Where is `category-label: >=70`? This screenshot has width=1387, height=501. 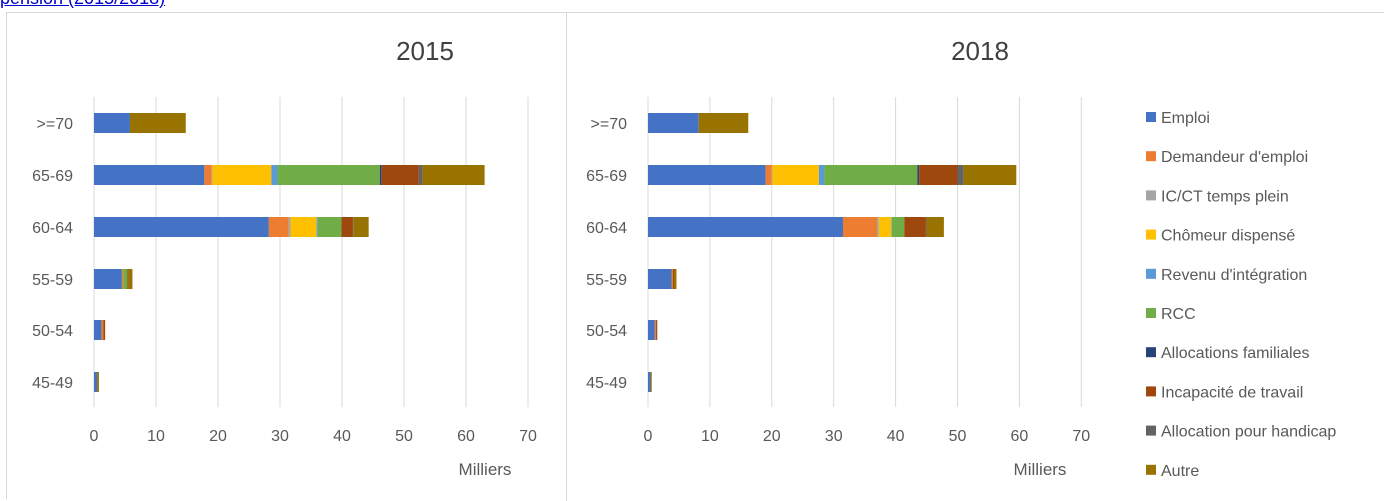
category-label: >=70 is located at coordinates (609, 124).